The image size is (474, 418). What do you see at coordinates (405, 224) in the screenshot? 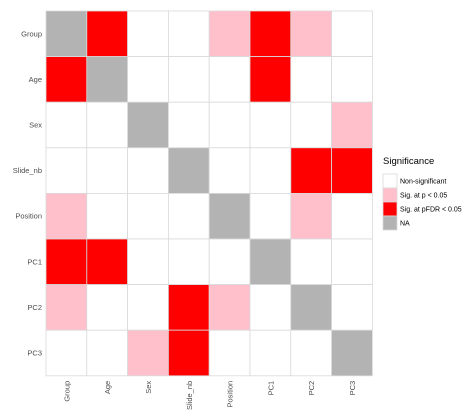
I see `legend-label-na: NA` at bounding box center [405, 224].